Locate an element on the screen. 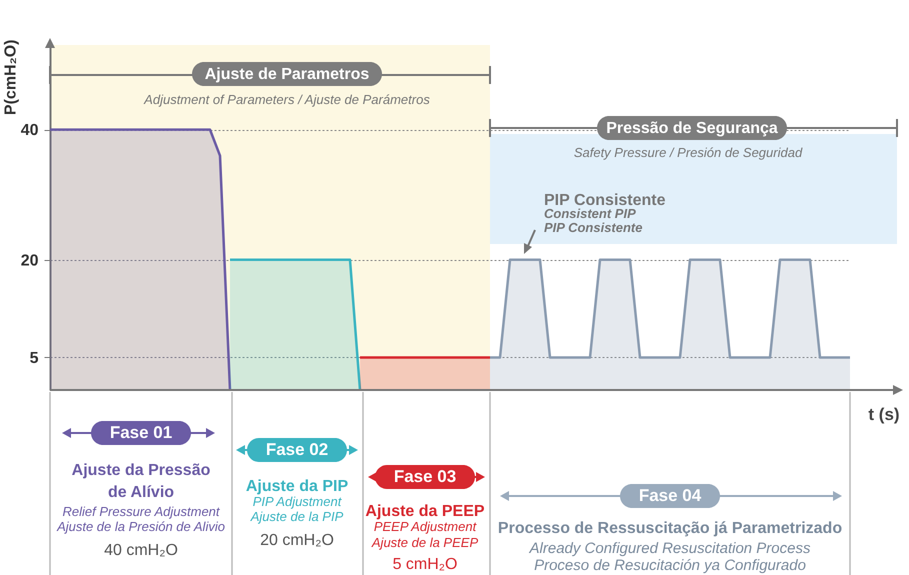 The height and width of the screenshot is (575, 909). text: Fase 03 is located at coordinates (425, 476).